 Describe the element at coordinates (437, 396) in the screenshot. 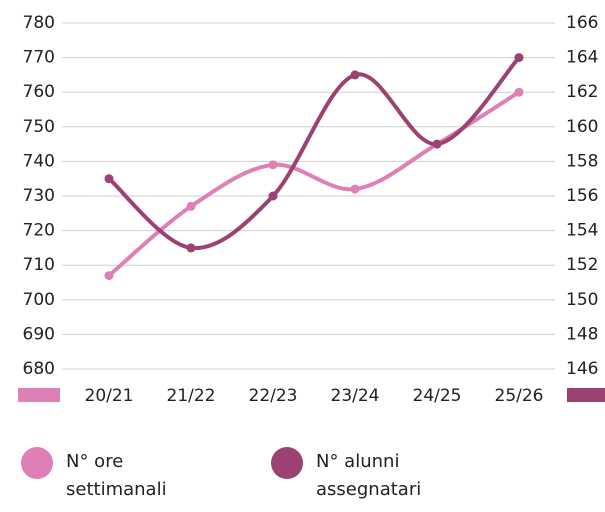

I see `x-tick-label: 24/25` at that location.